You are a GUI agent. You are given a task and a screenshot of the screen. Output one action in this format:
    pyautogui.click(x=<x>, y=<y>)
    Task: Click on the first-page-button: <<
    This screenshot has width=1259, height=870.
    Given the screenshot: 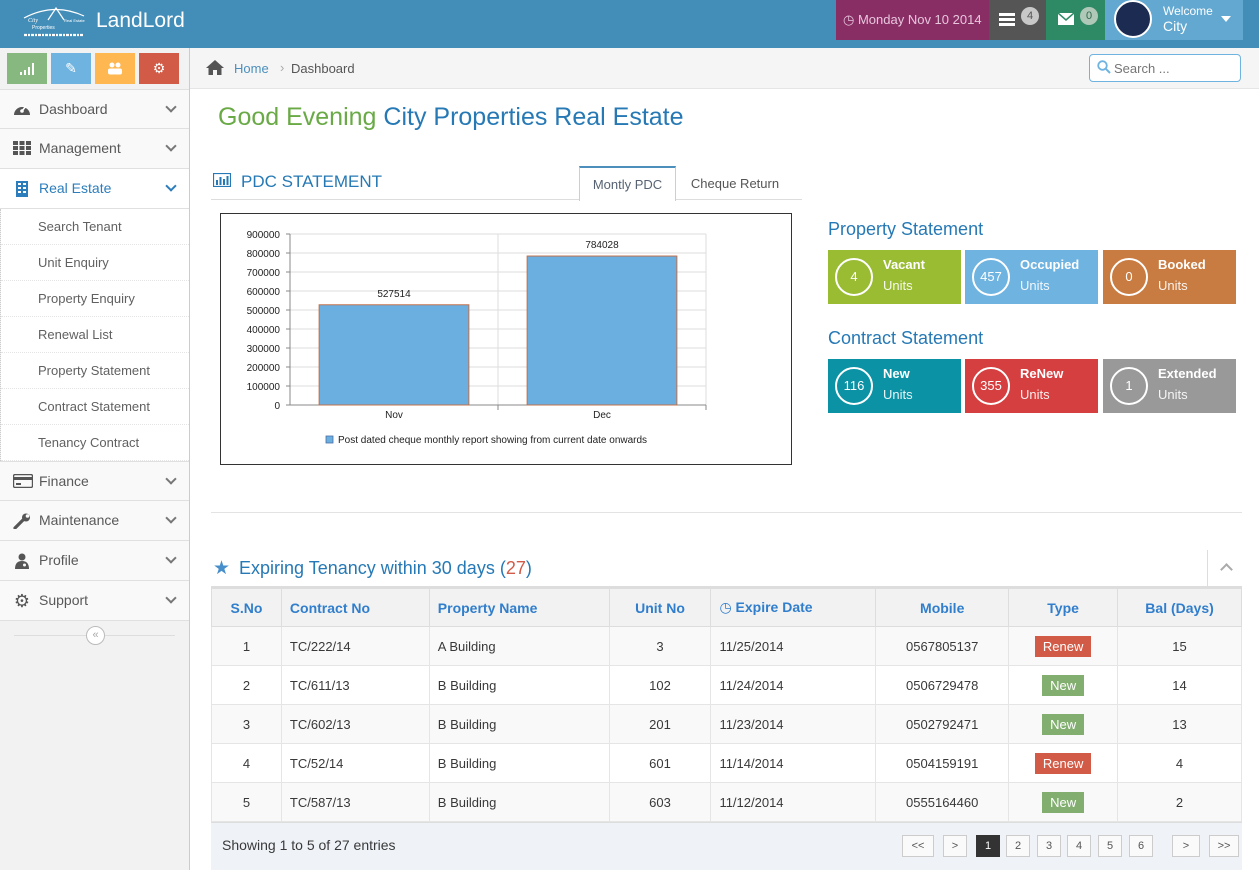 What is the action you would take?
    pyautogui.click(x=918, y=846)
    